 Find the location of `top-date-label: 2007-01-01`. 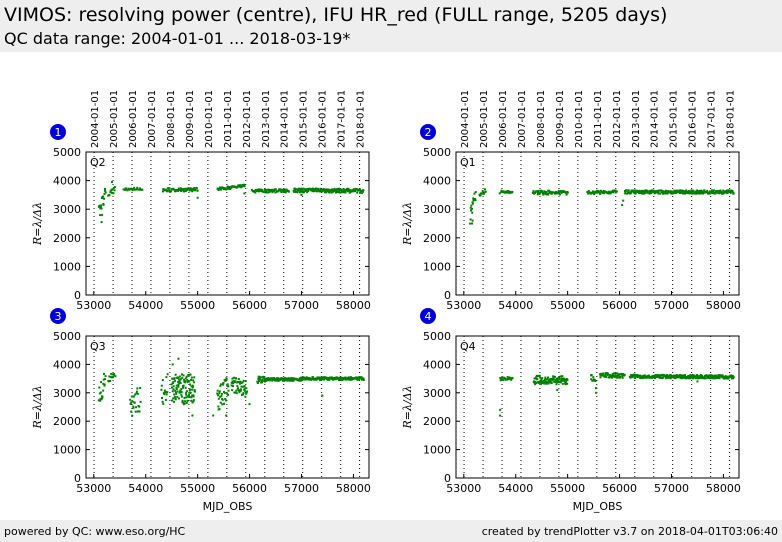

top-date-label: 2007-01-01 is located at coordinates (522, 119).